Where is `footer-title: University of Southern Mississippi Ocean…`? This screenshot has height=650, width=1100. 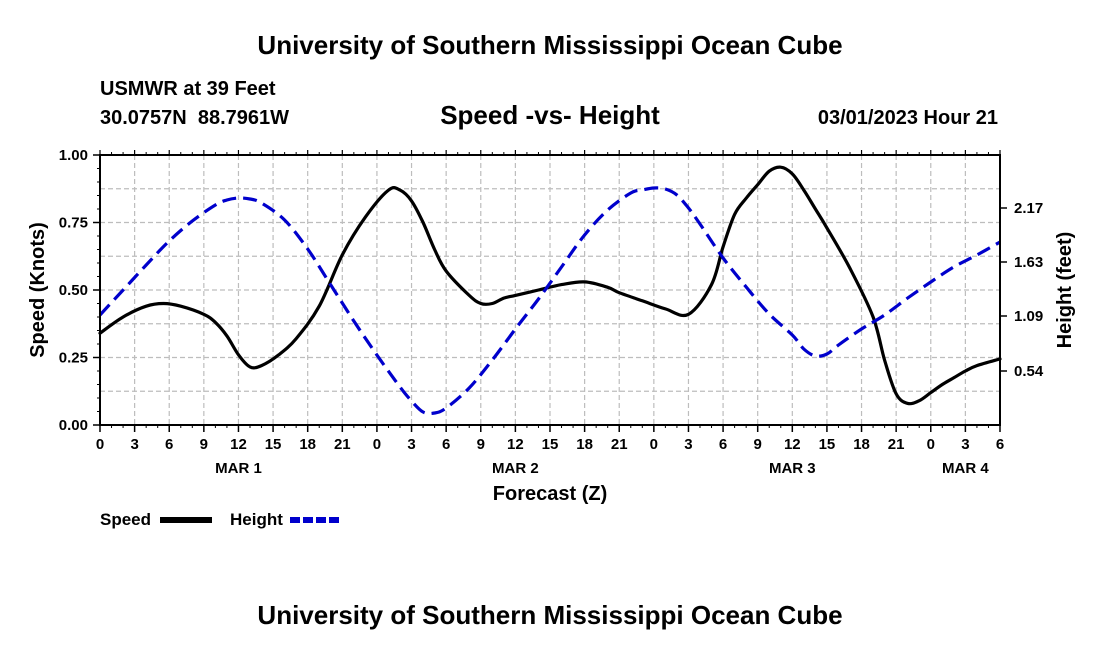 footer-title: University of Southern Mississippi Ocean… is located at coordinates (549, 615).